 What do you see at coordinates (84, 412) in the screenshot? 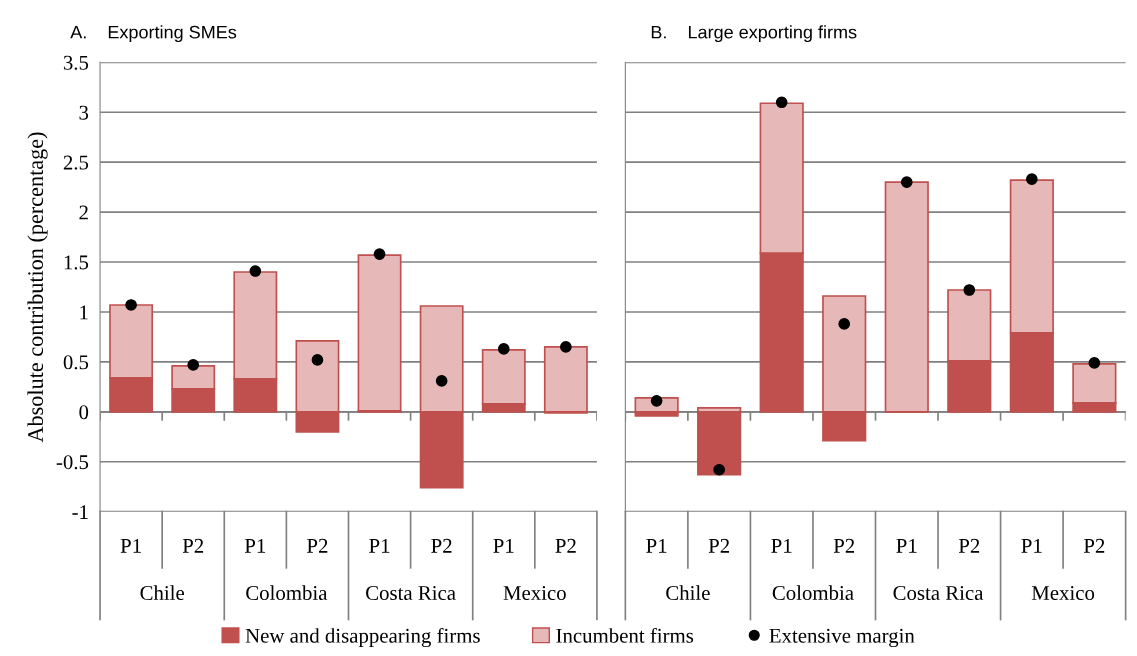
I see `y-tick-label: 0` at bounding box center [84, 412].